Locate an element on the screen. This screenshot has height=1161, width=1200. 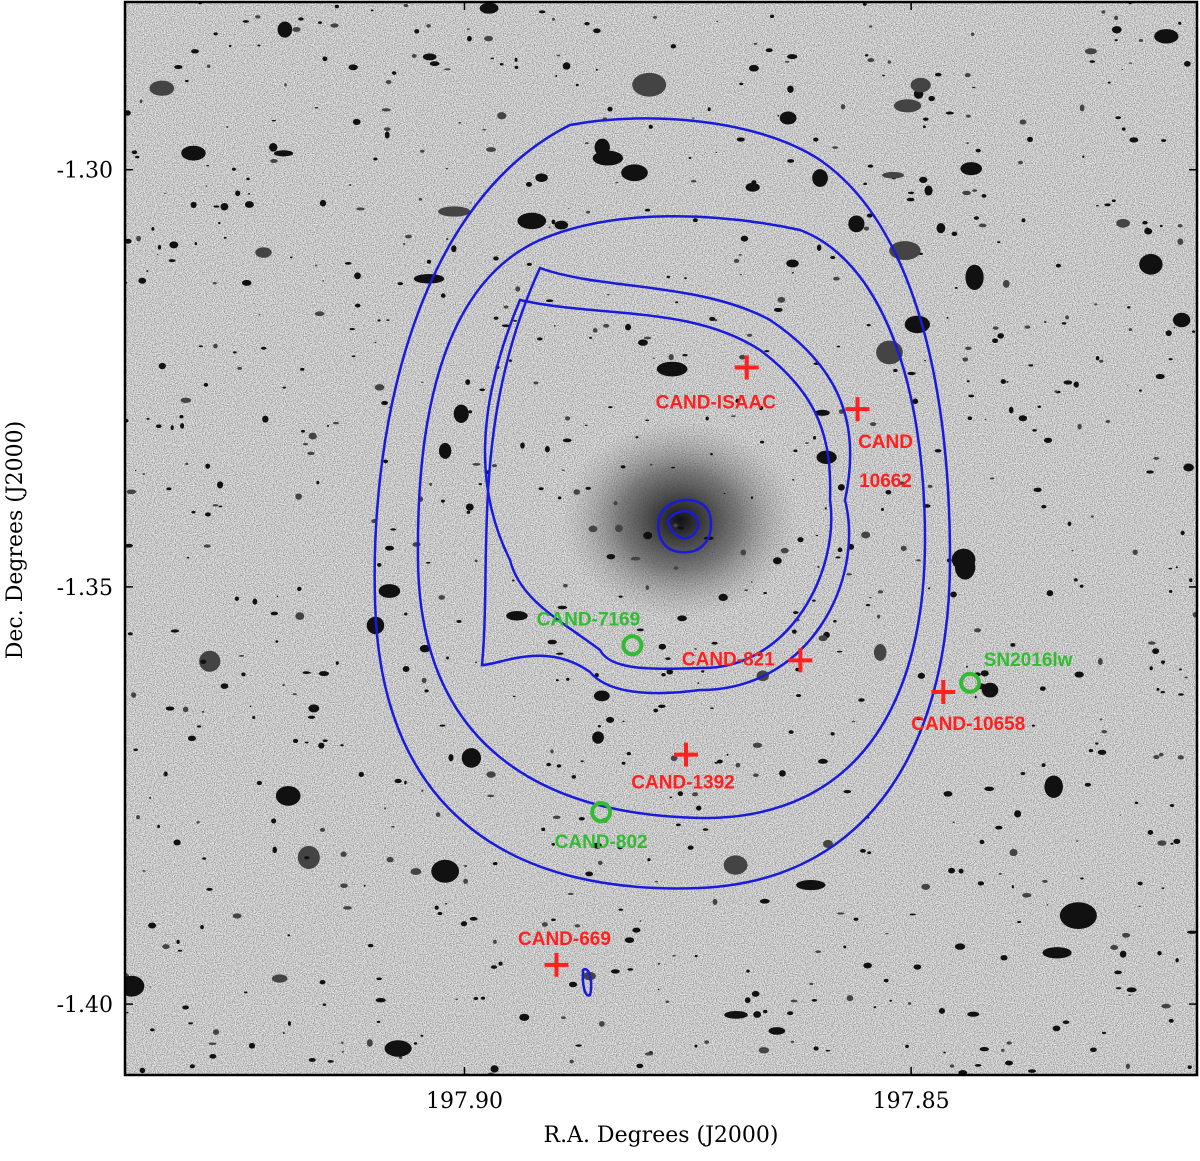
point-label: CAND-7169 is located at coordinates (588, 619).